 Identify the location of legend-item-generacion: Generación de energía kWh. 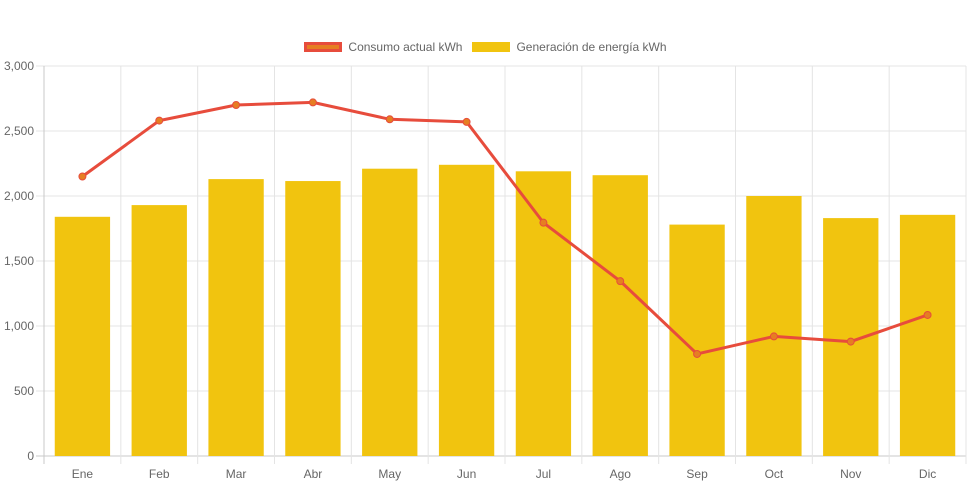
(569, 47).